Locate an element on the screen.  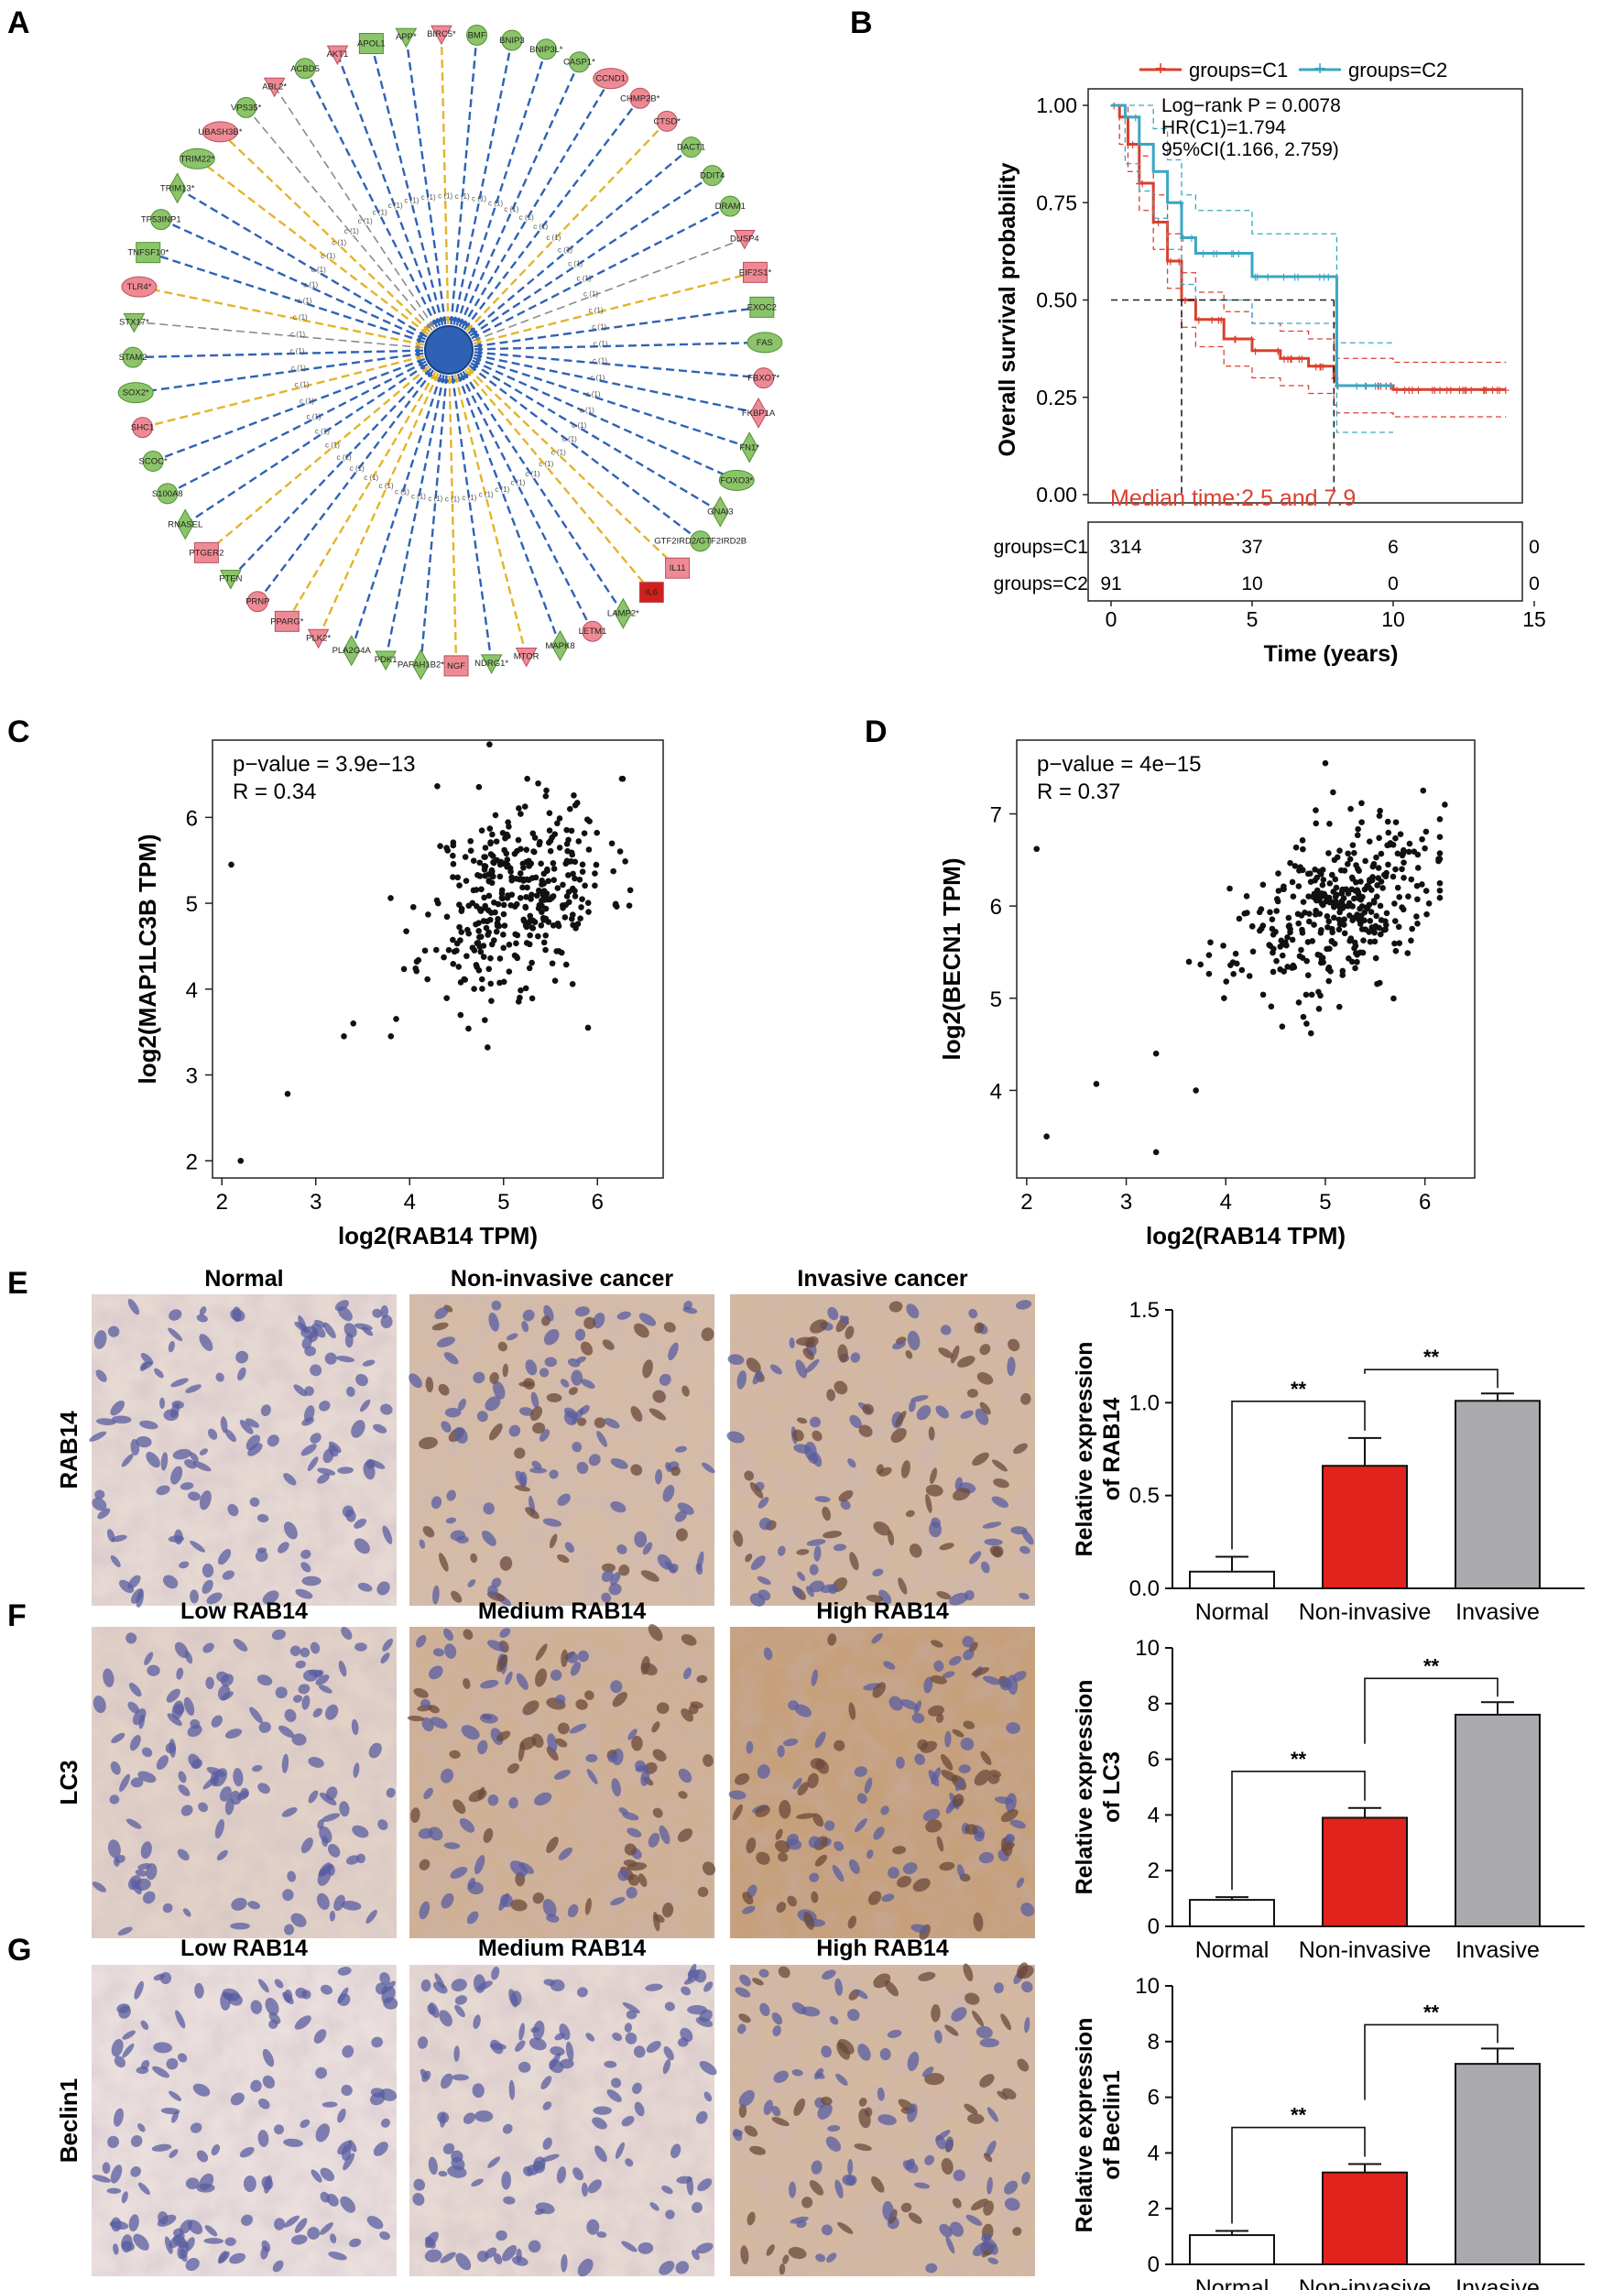
barF-bar-non-invasive is located at coordinates (1365, 1872).